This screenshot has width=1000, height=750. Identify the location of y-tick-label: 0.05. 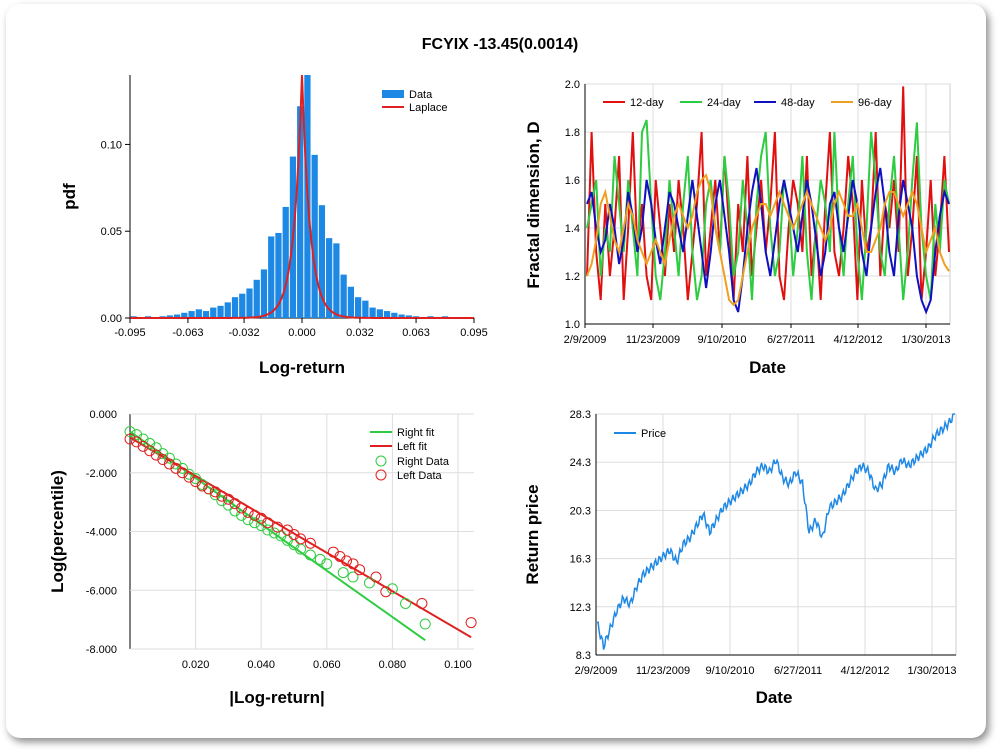
(111, 232).